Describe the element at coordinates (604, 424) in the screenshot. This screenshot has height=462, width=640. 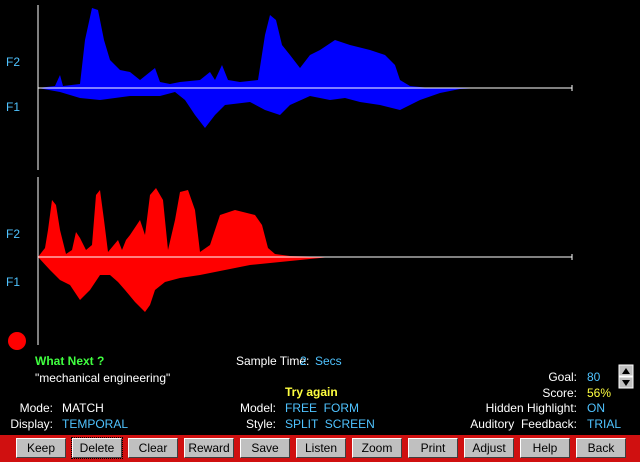
I see `setting-value: TRIAL` at that location.